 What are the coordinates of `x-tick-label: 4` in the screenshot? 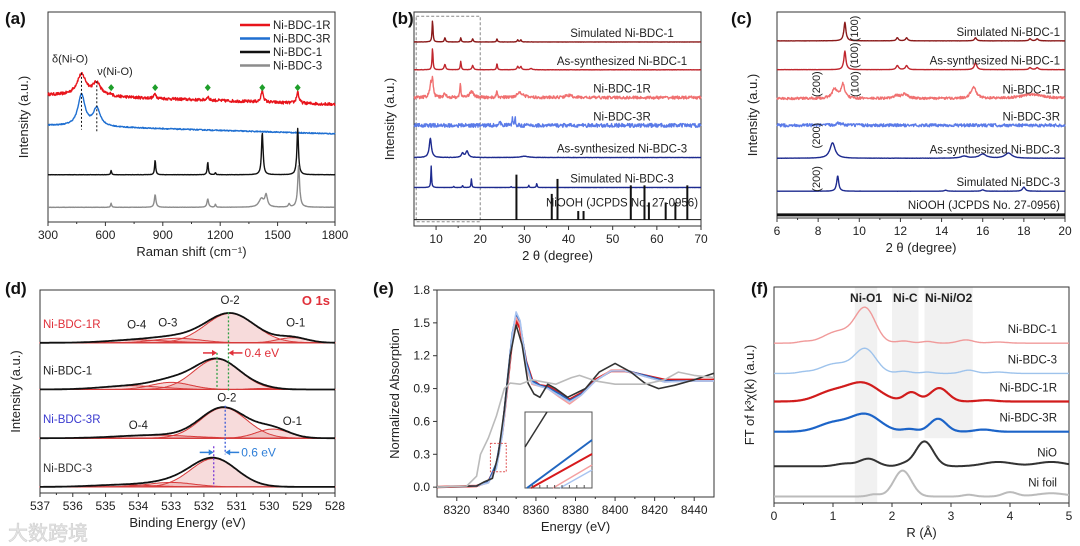 It's located at (1010, 516).